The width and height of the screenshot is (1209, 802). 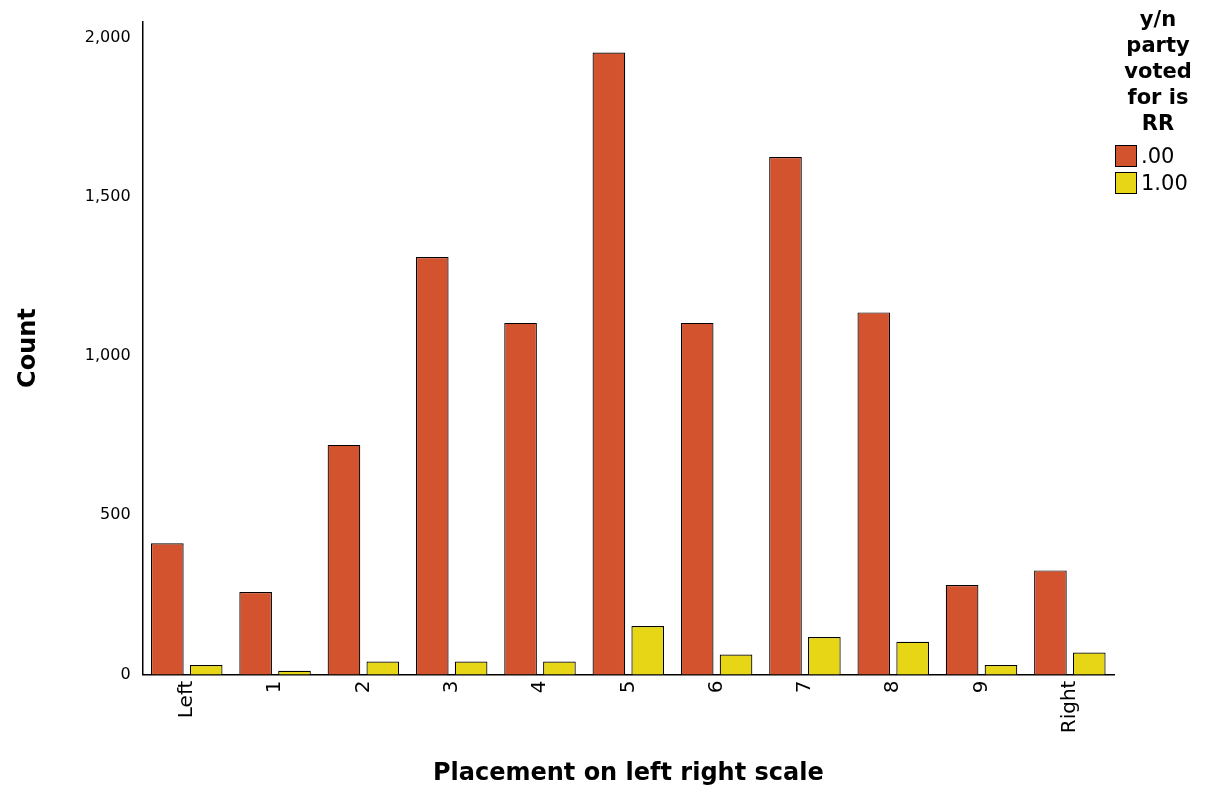 I want to click on x-tick-label: 7, so click(x=803, y=687).